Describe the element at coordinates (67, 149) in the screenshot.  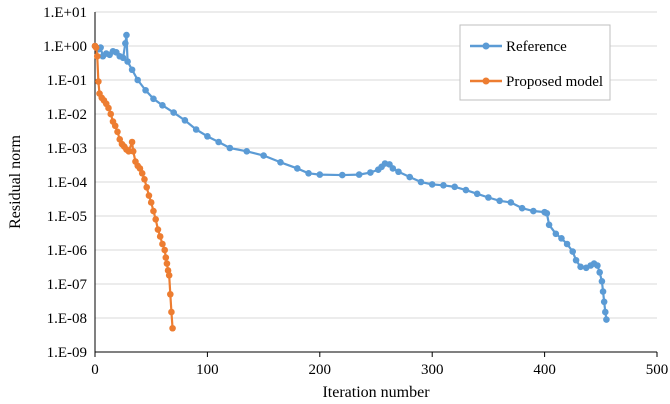
I see `y-tick-label: 1.E-03` at that location.